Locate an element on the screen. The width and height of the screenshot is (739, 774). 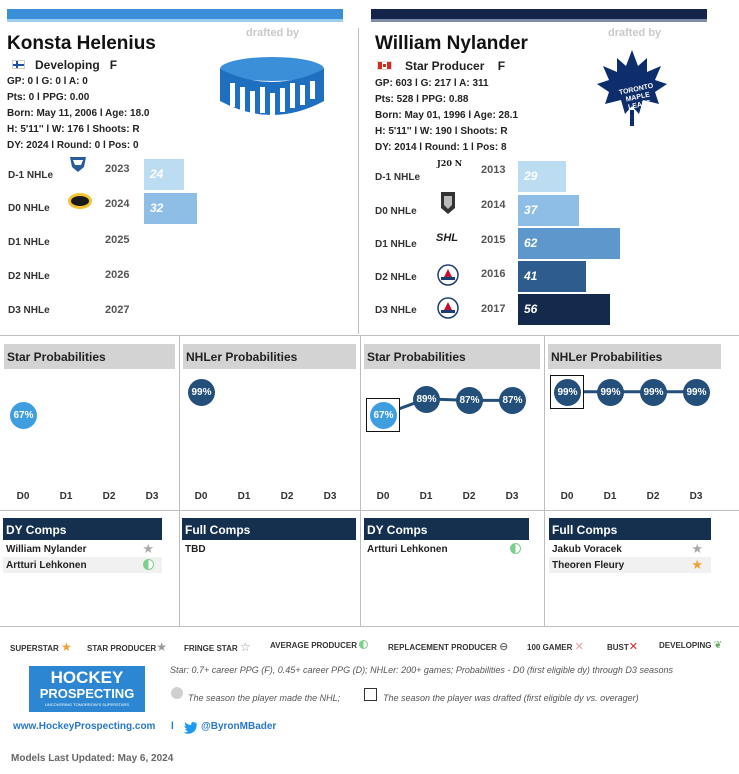
nhle-year: 2026 is located at coordinates (117, 275).